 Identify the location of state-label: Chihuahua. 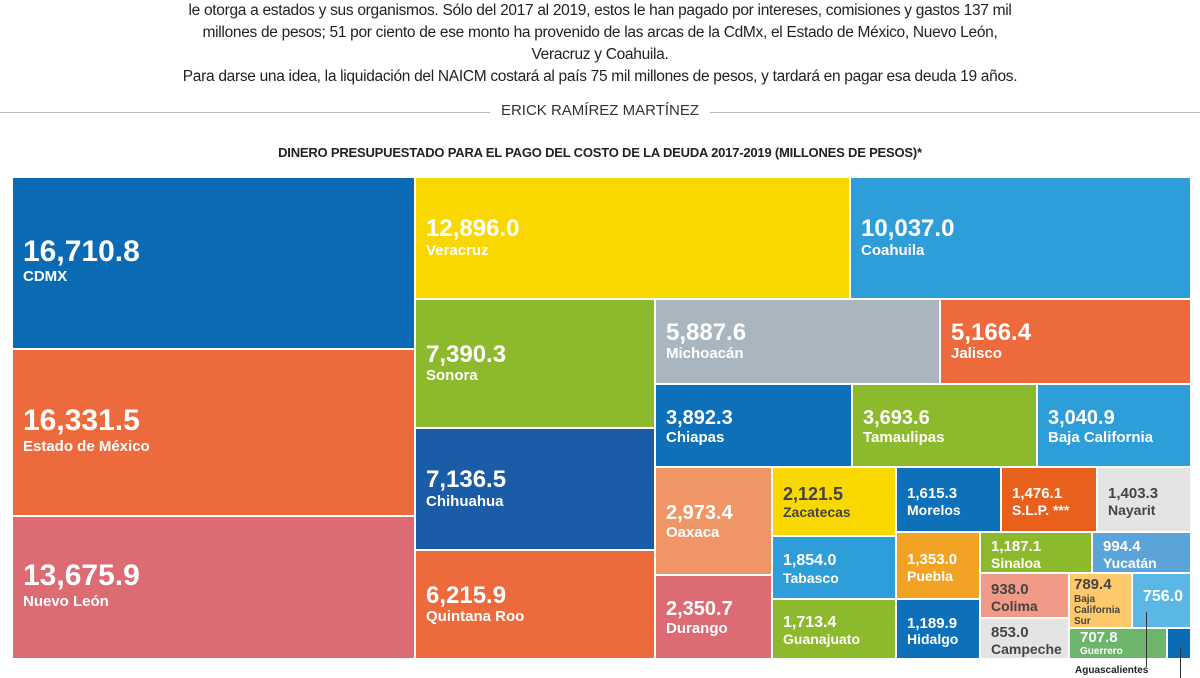
(465, 501).